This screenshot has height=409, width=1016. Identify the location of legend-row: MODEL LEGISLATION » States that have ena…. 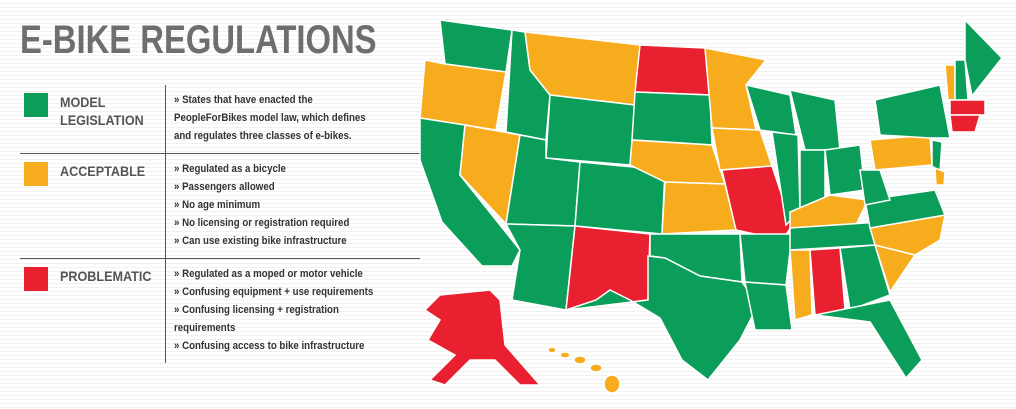
(220, 119).